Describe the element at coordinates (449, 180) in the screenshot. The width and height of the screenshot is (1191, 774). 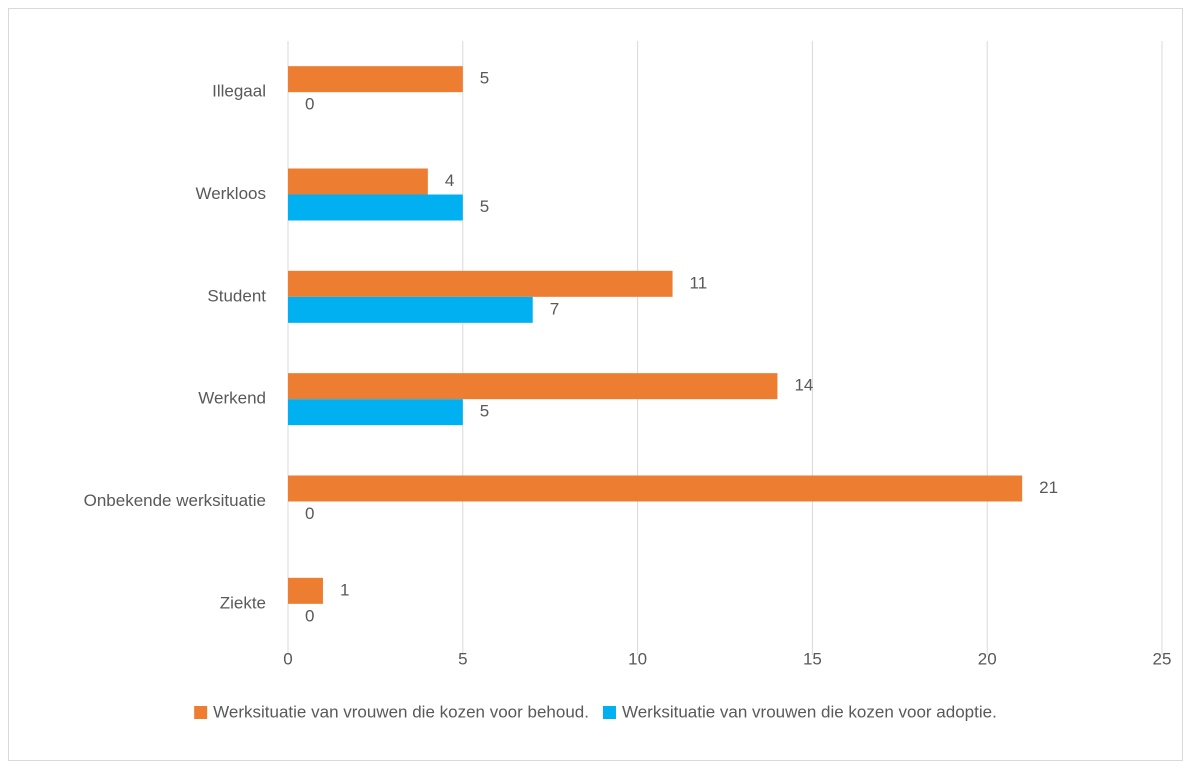
I see `data-label: 4` at that location.